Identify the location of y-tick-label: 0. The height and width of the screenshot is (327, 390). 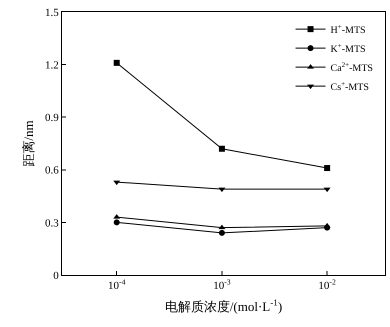
(56, 276).